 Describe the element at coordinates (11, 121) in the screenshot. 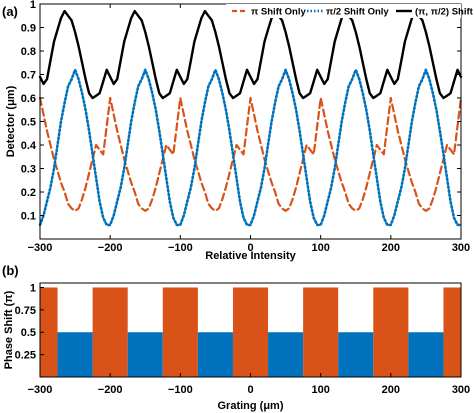

I see `panel-a-y-axis-label: Detector (μm)` at that location.